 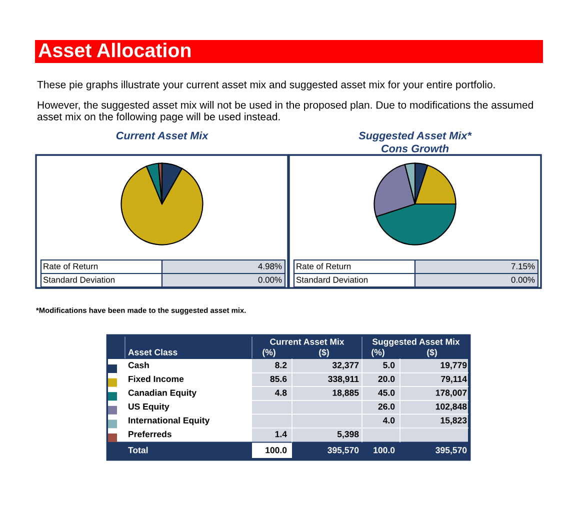 What do you see at coordinates (162, 135) in the screenshot?
I see `slice-label: Current Asset Mix` at bounding box center [162, 135].